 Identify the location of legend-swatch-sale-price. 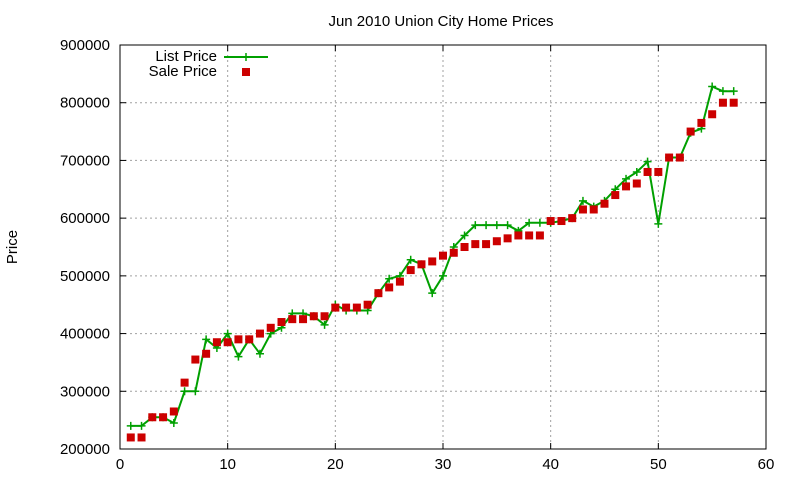
(246, 72).